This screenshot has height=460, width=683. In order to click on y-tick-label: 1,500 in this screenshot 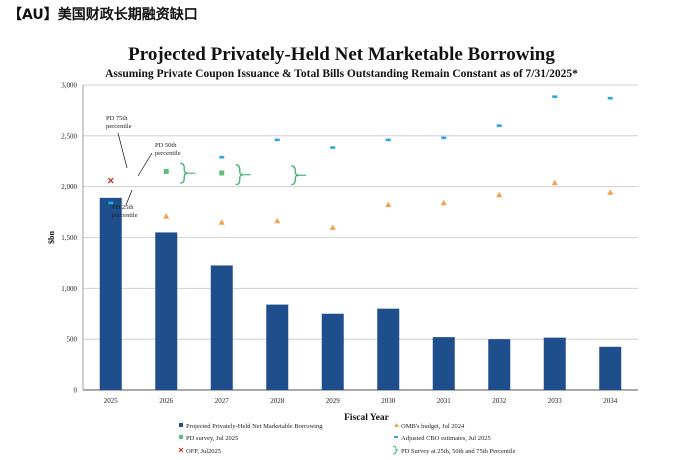, I will do `click(69, 238)`.